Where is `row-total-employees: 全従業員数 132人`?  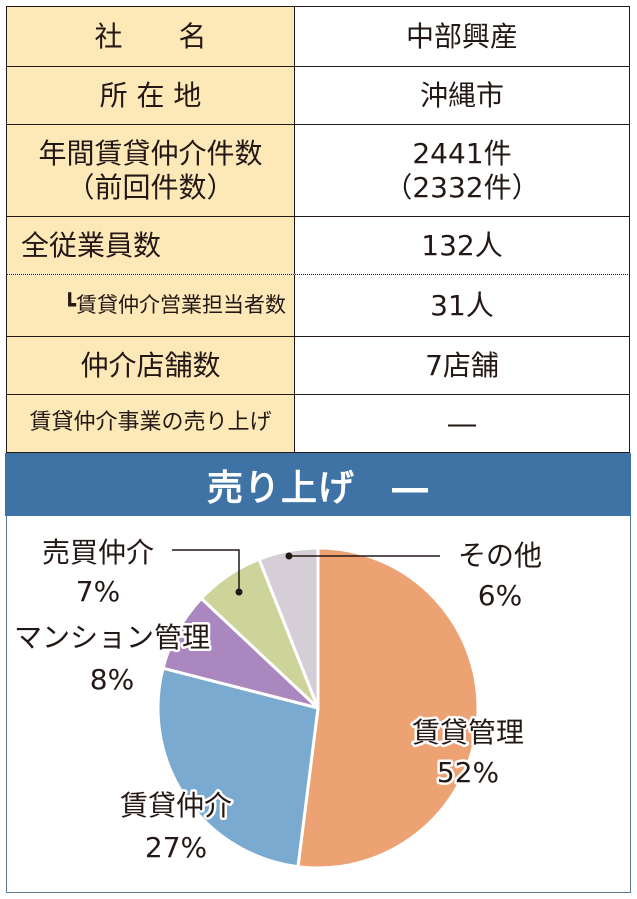 row-total-employees: 全従業員数 132人 is located at coordinates (318, 245).